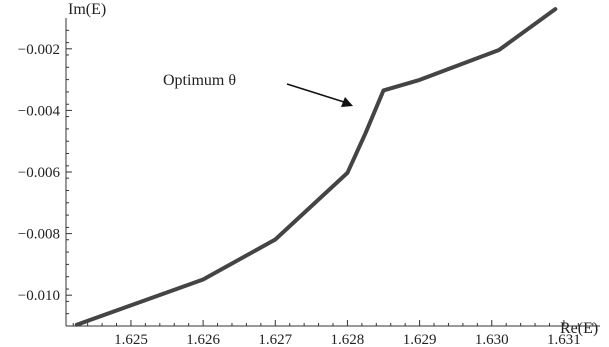 This screenshot has height=347, width=609. What do you see at coordinates (39, 50) in the screenshot?
I see `y-tick-label: −0.002` at bounding box center [39, 50].